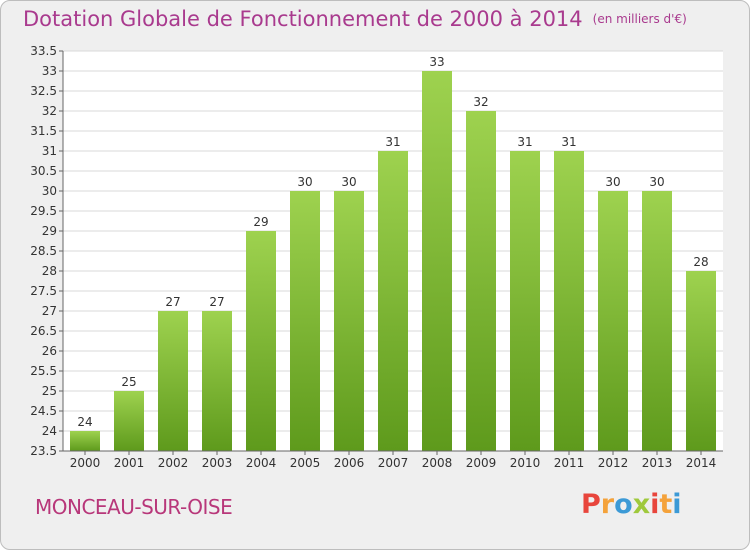  Describe the element at coordinates (524, 142) in the screenshot. I see `value-label-2010: 31` at that location.